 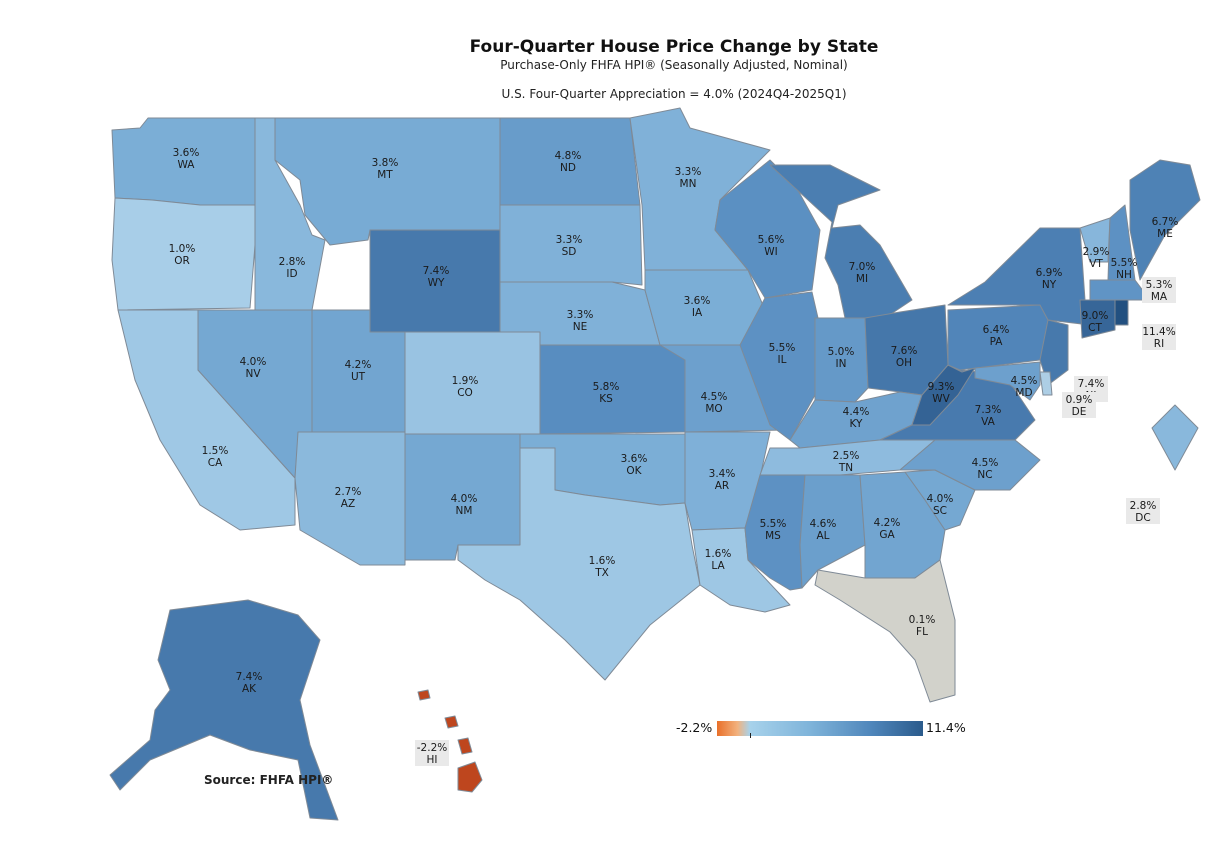 I want to click on legend-zero-tick, so click(x=750, y=735).